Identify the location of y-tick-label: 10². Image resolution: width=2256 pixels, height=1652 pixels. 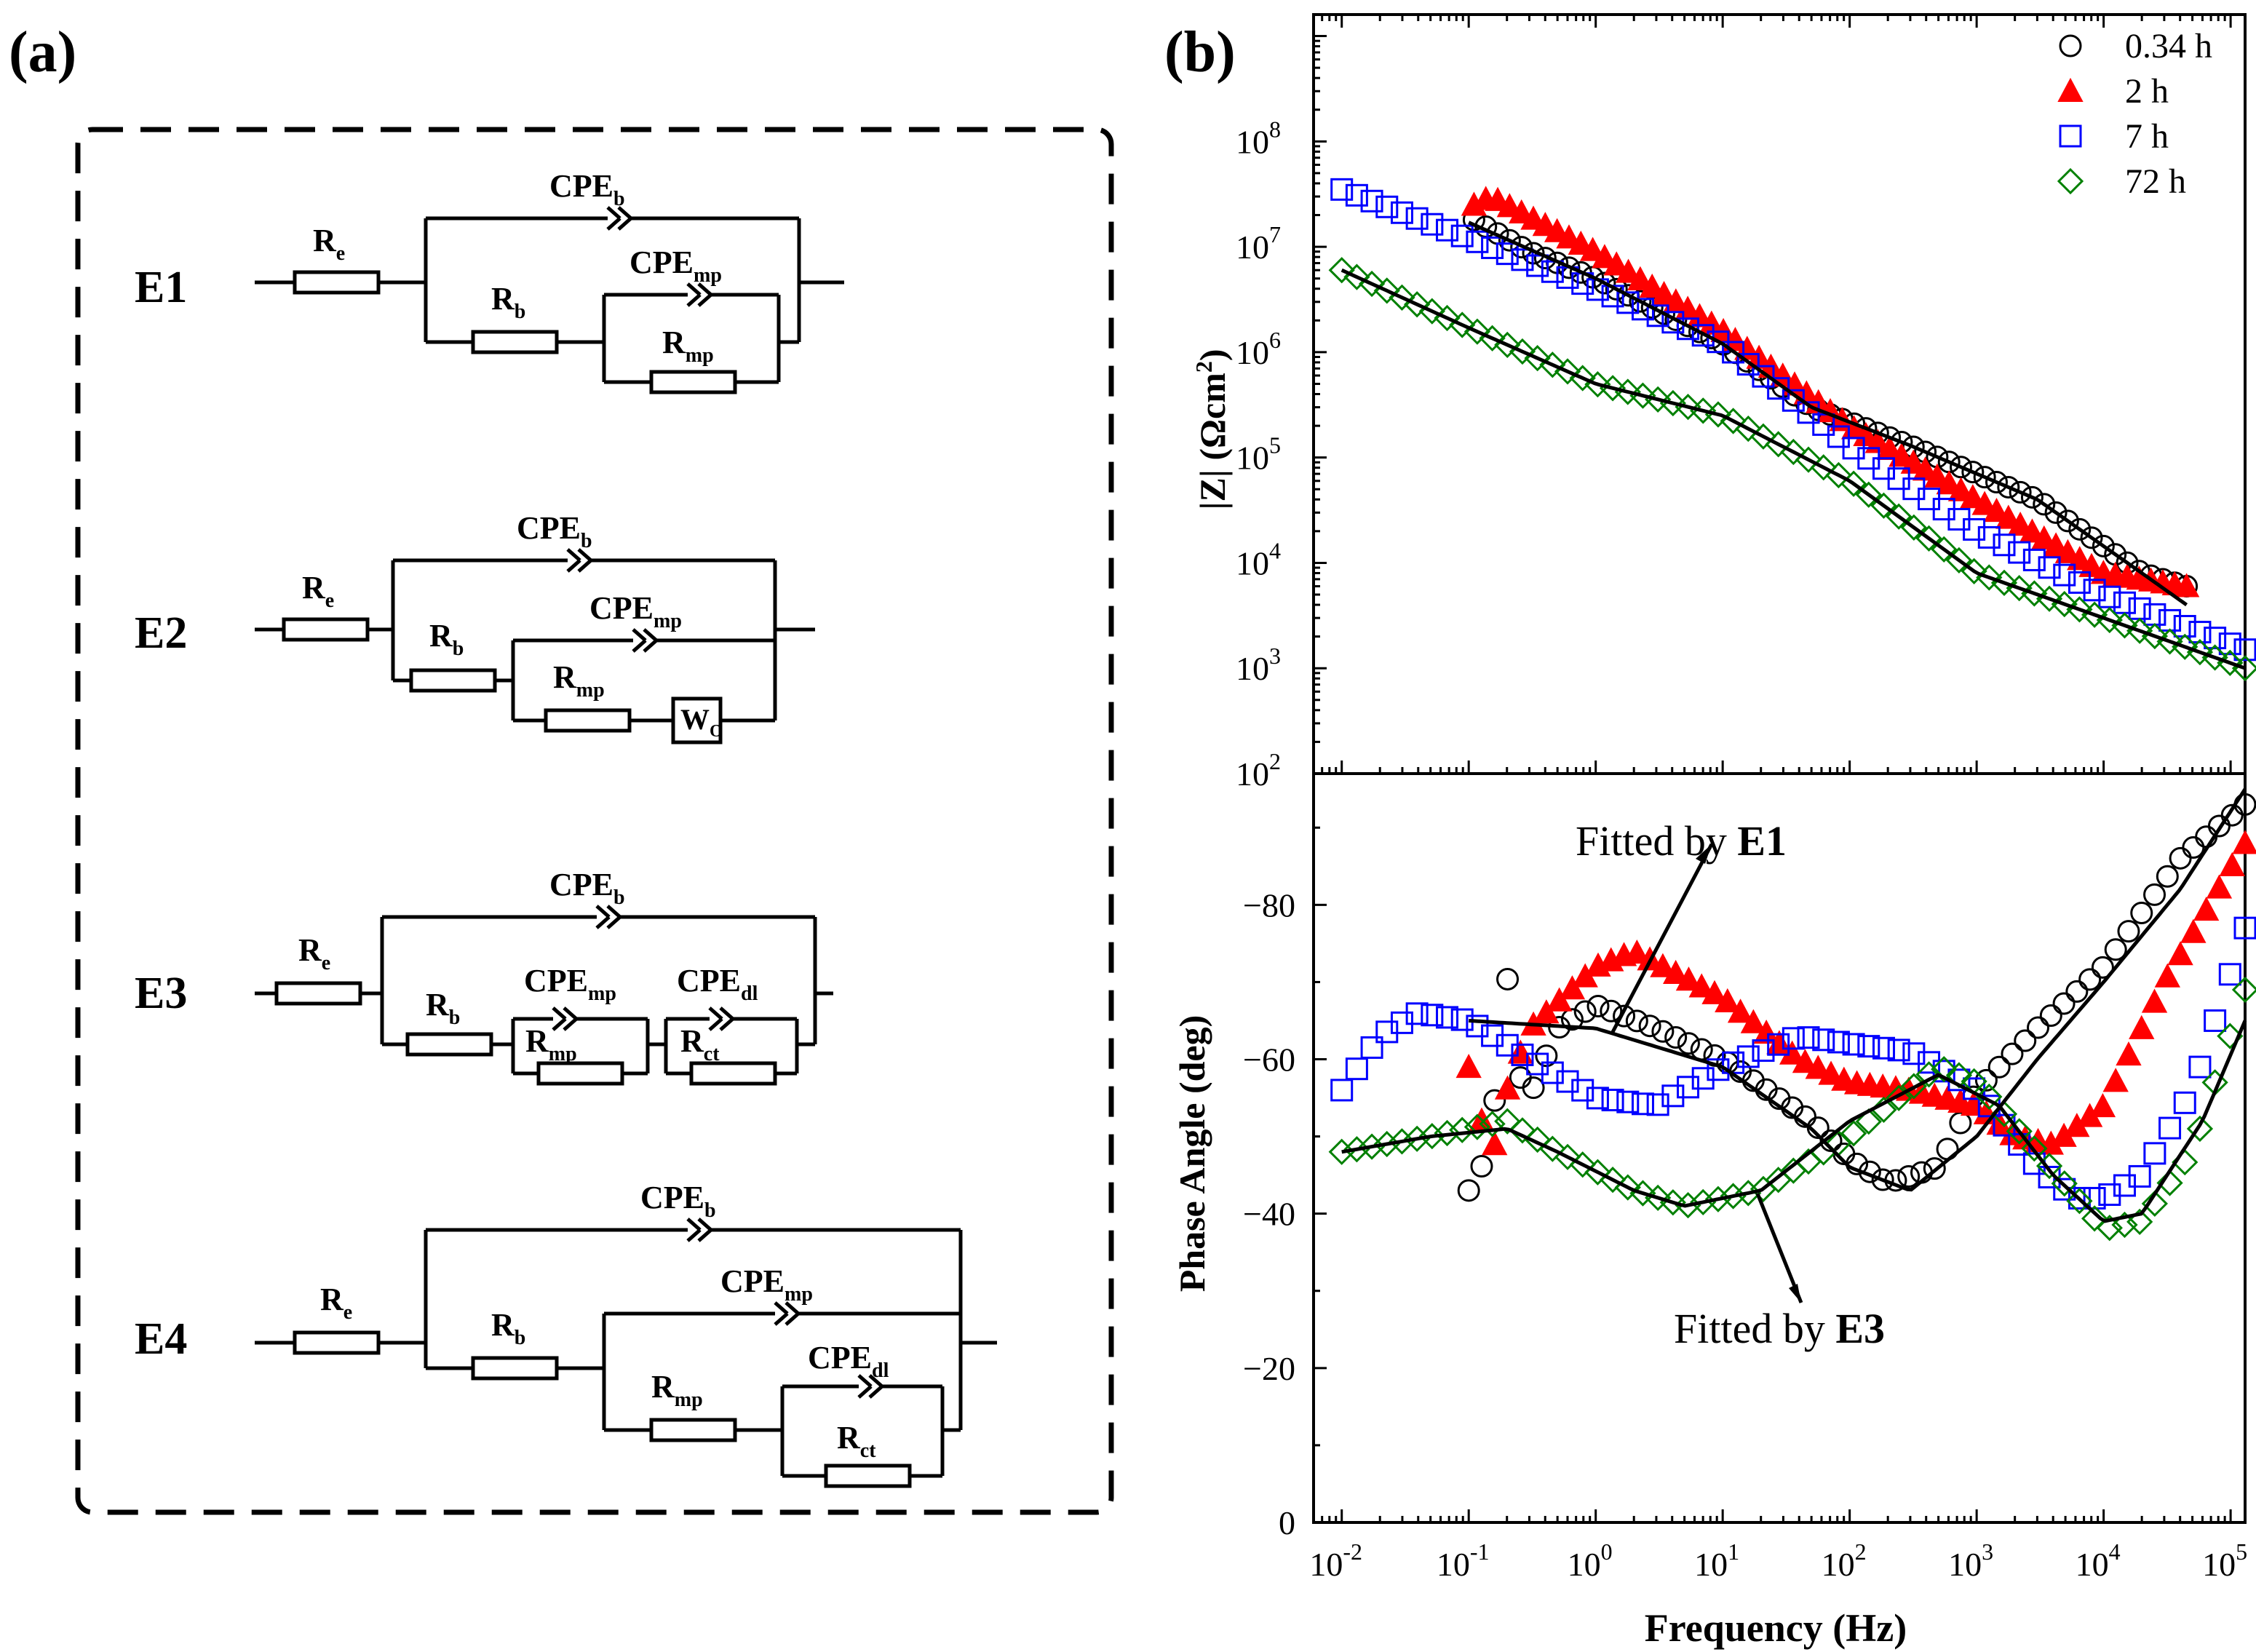
(1258, 771).